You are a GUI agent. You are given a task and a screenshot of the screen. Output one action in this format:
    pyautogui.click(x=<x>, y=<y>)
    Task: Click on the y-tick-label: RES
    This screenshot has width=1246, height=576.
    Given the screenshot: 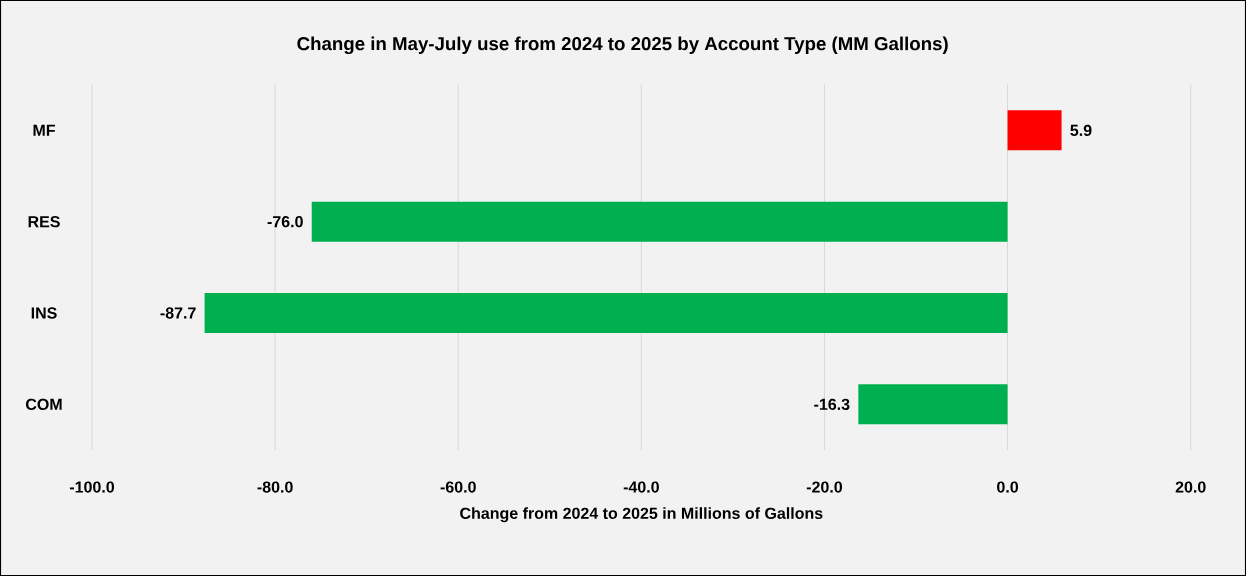 What is the action you would take?
    pyautogui.click(x=44, y=222)
    